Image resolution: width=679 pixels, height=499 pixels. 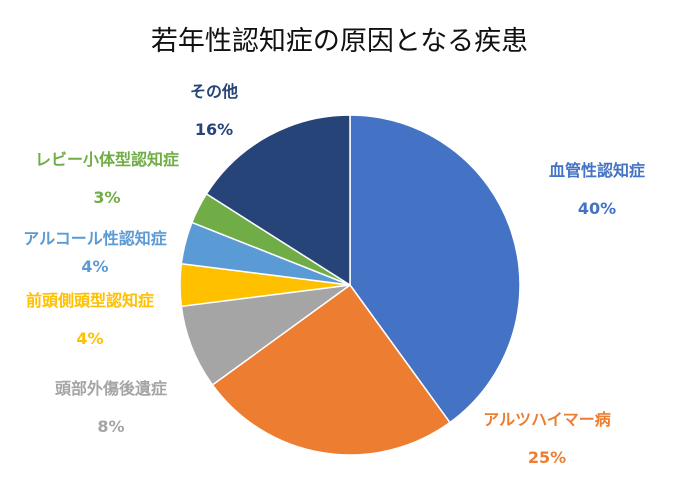 I want to click on chart-title: 若年性認知症の原因となる疾患, so click(x=339, y=41).